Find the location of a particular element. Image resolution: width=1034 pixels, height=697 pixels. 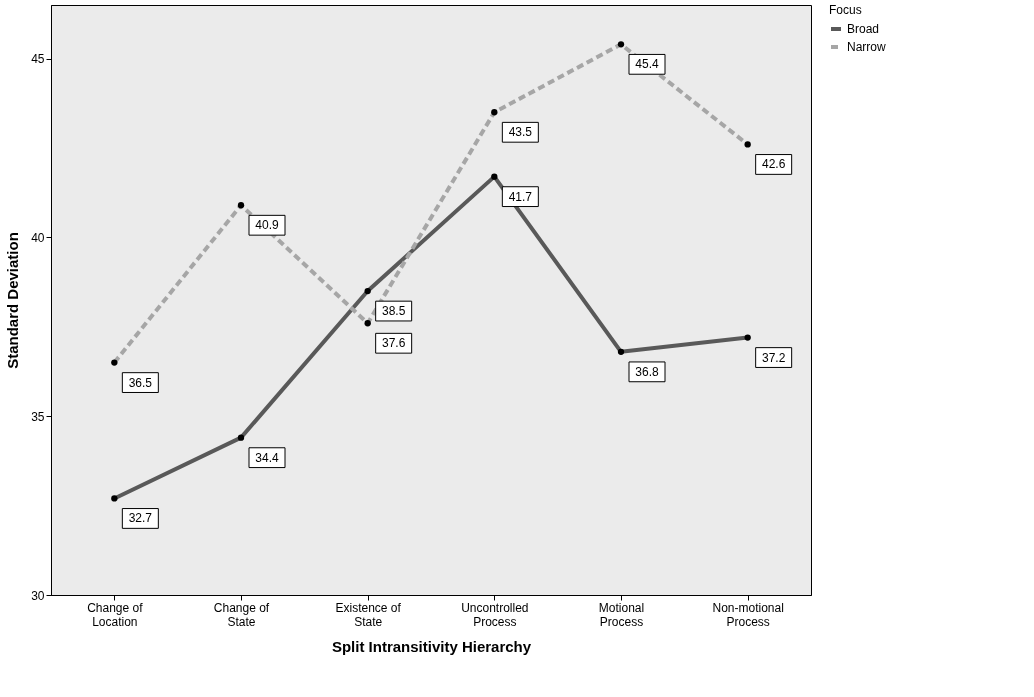

y-axis-title: Standard Deviation is located at coordinates (13, 300).